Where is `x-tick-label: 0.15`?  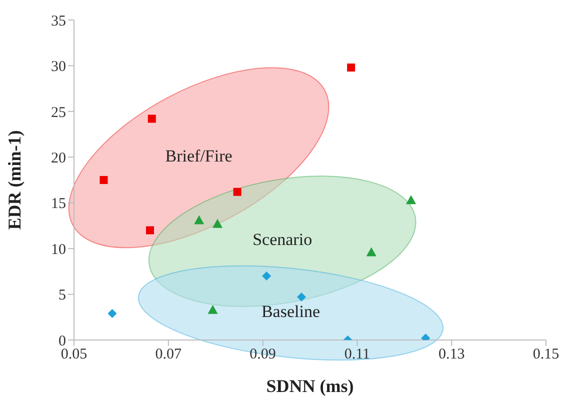 x-tick-label: 0.15 is located at coordinates (546, 354).